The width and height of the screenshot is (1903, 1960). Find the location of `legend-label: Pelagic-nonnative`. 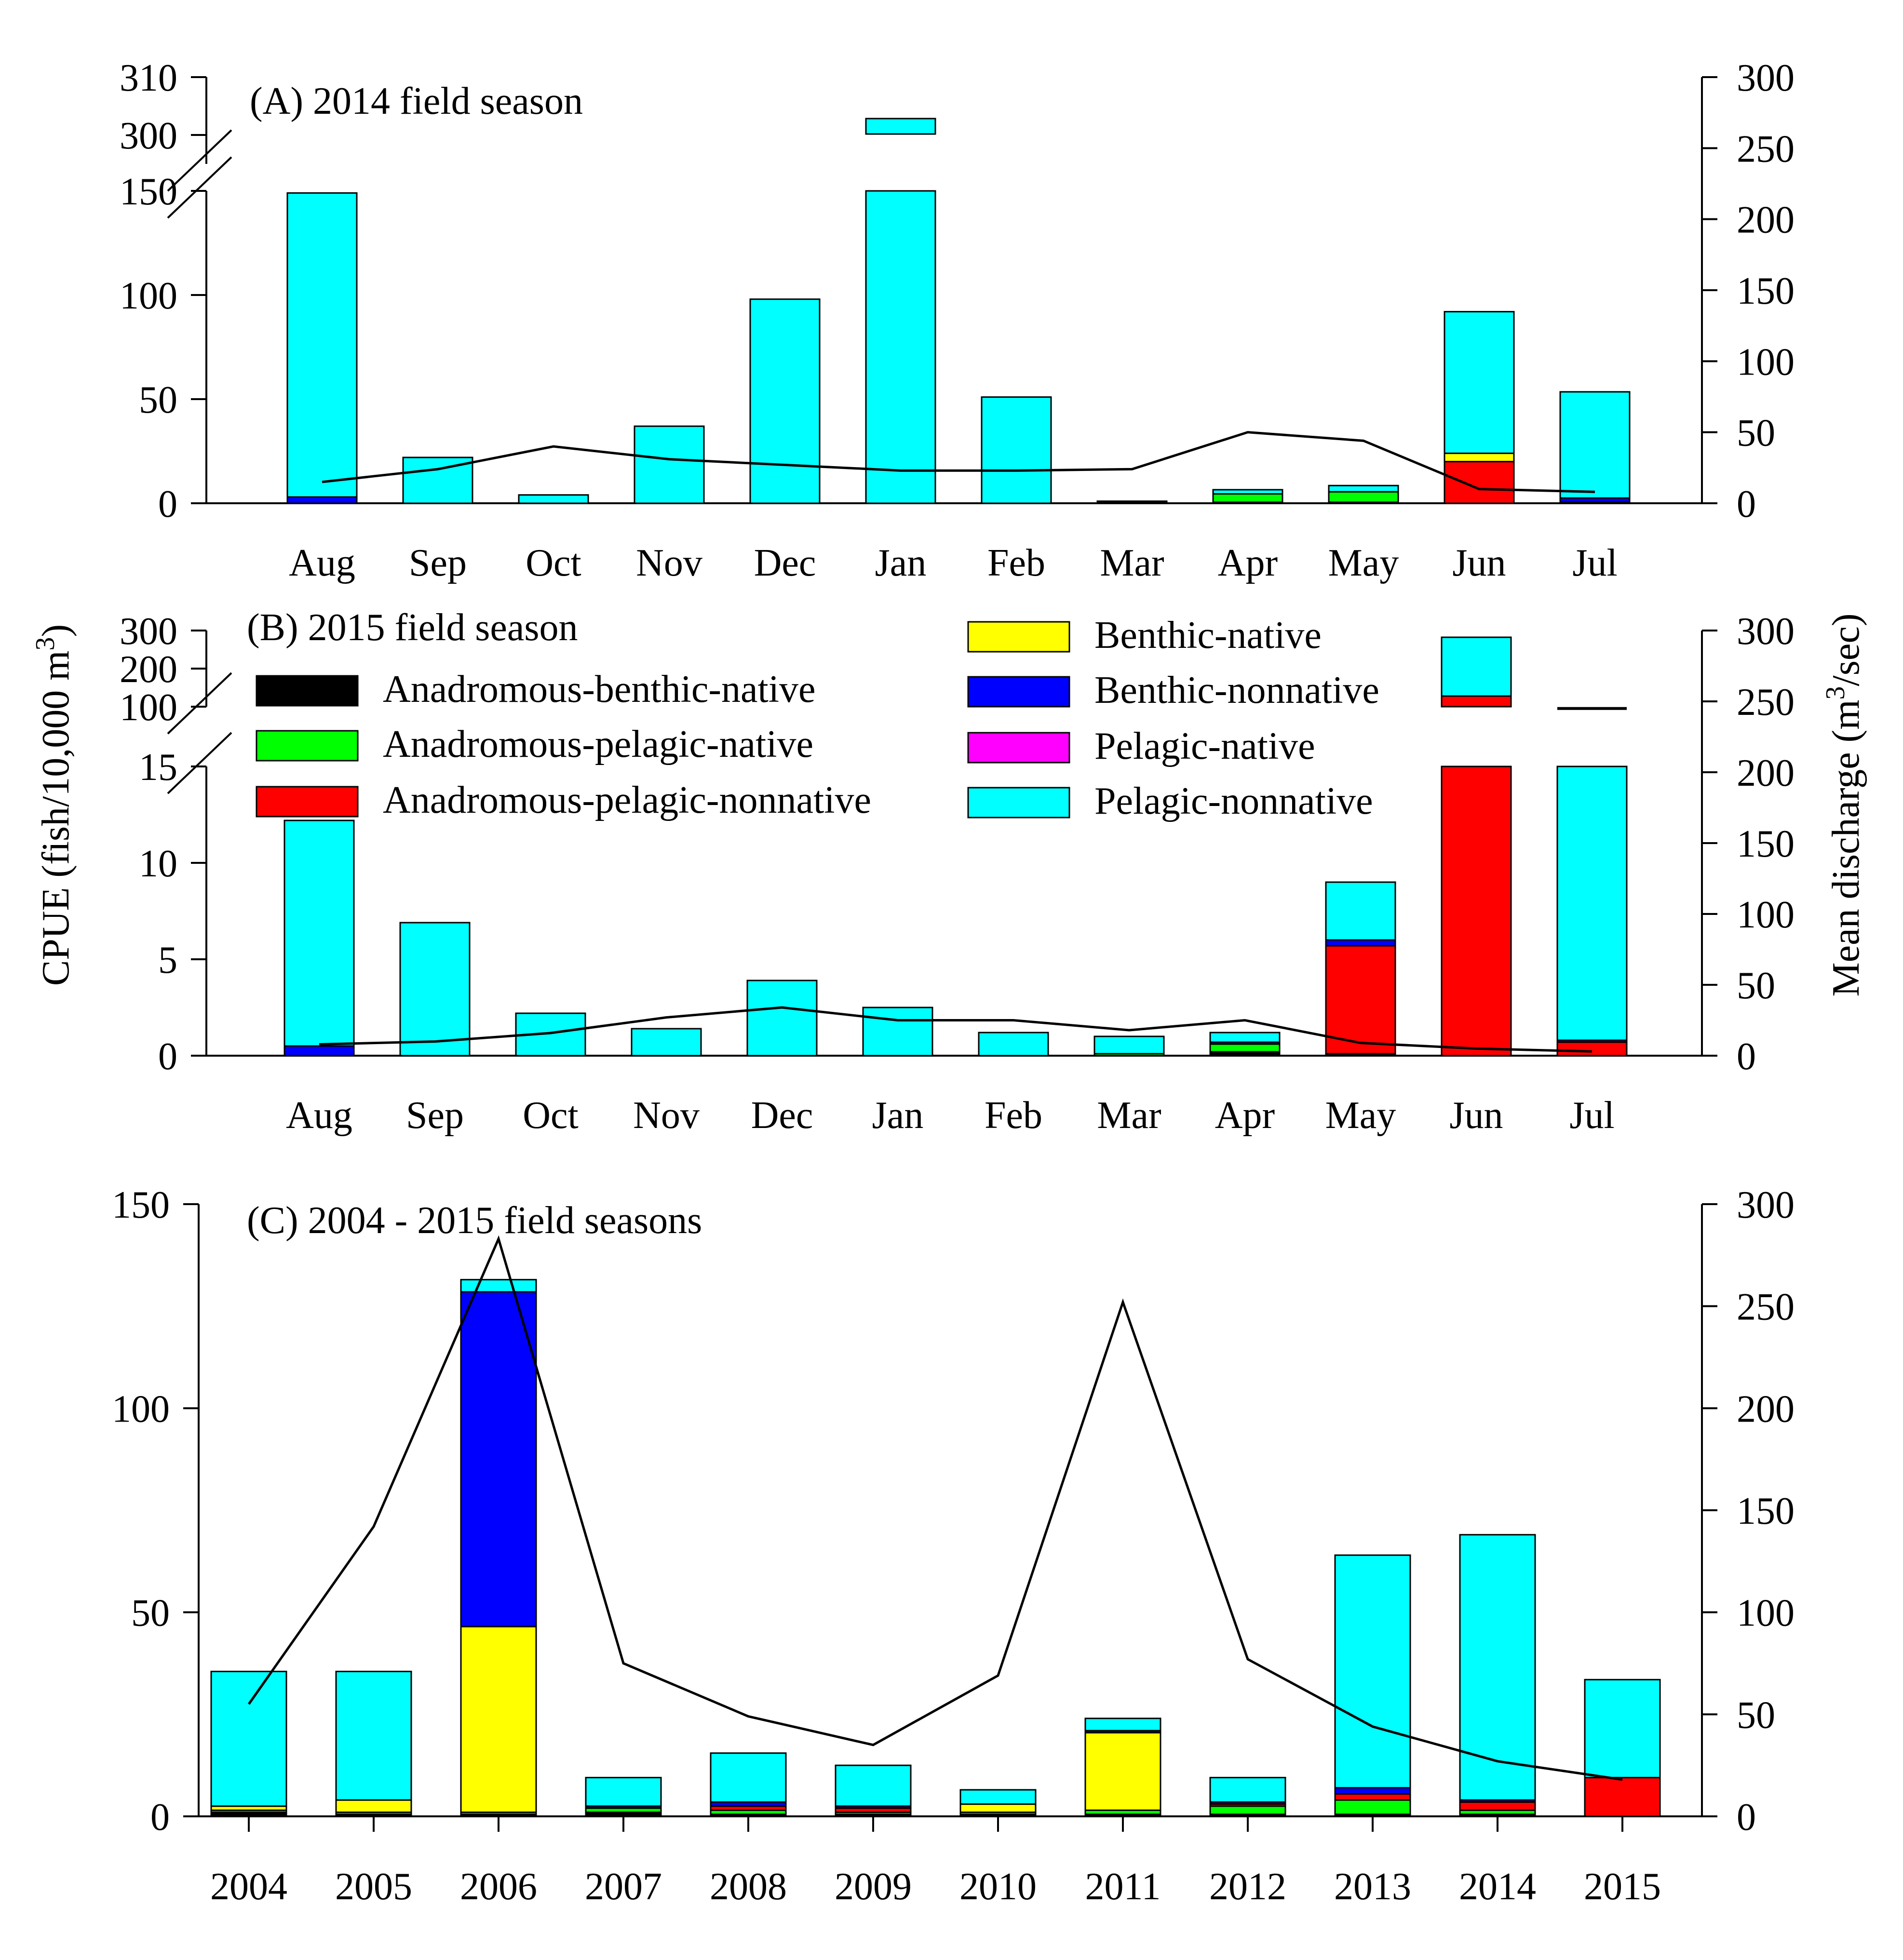

legend-label: Pelagic-nonnative is located at coordinates (1233, 801).